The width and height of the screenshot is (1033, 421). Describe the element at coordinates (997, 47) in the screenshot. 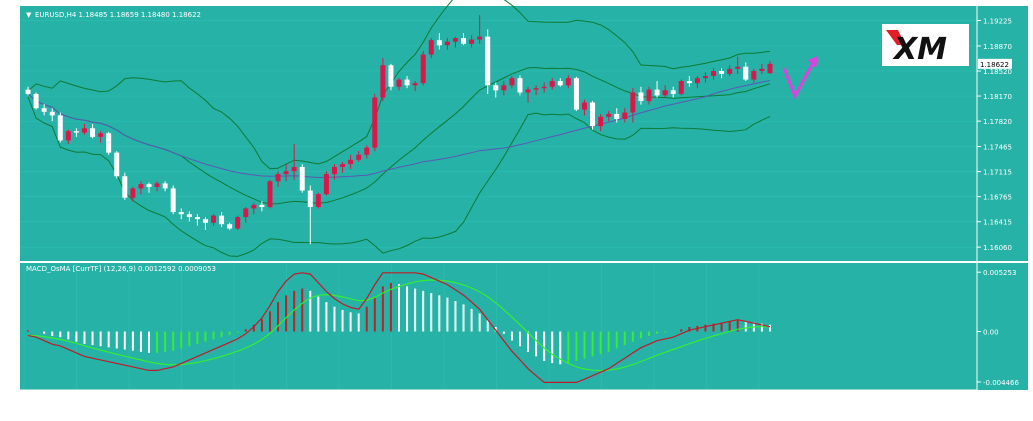

I see `price-tick-label: 1.18870` at that location.